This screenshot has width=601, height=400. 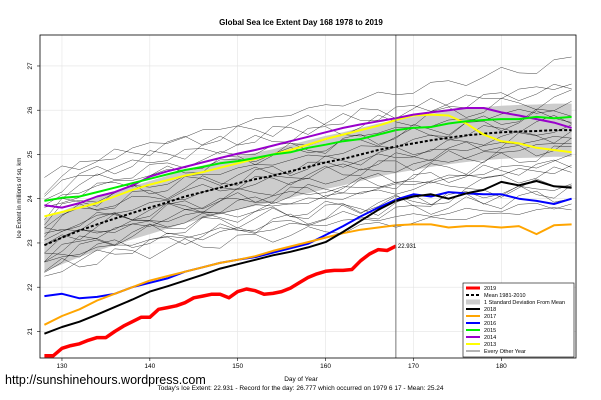 What do you see at coordinates (62, 366) in the screenshot?
I see `x-tick-label: 130` at bounding box center [62, 366].